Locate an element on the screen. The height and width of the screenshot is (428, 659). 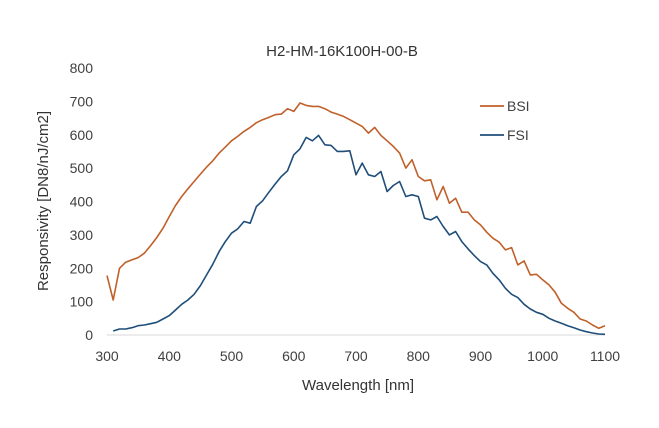
x-tick-label: 500 is located at coordinates (232, 356).